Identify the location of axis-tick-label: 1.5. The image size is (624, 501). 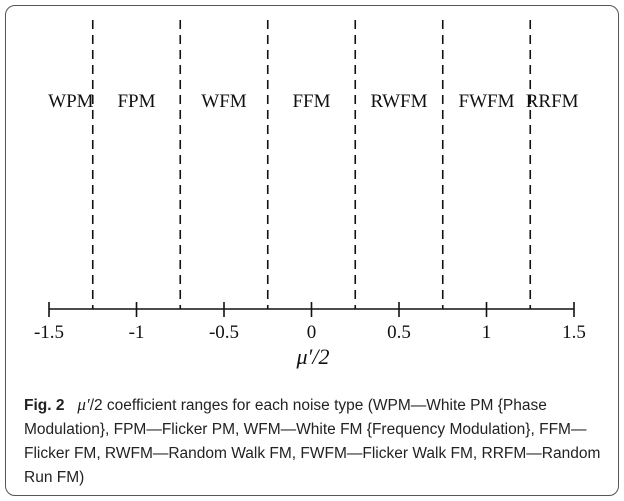
(574, 332).